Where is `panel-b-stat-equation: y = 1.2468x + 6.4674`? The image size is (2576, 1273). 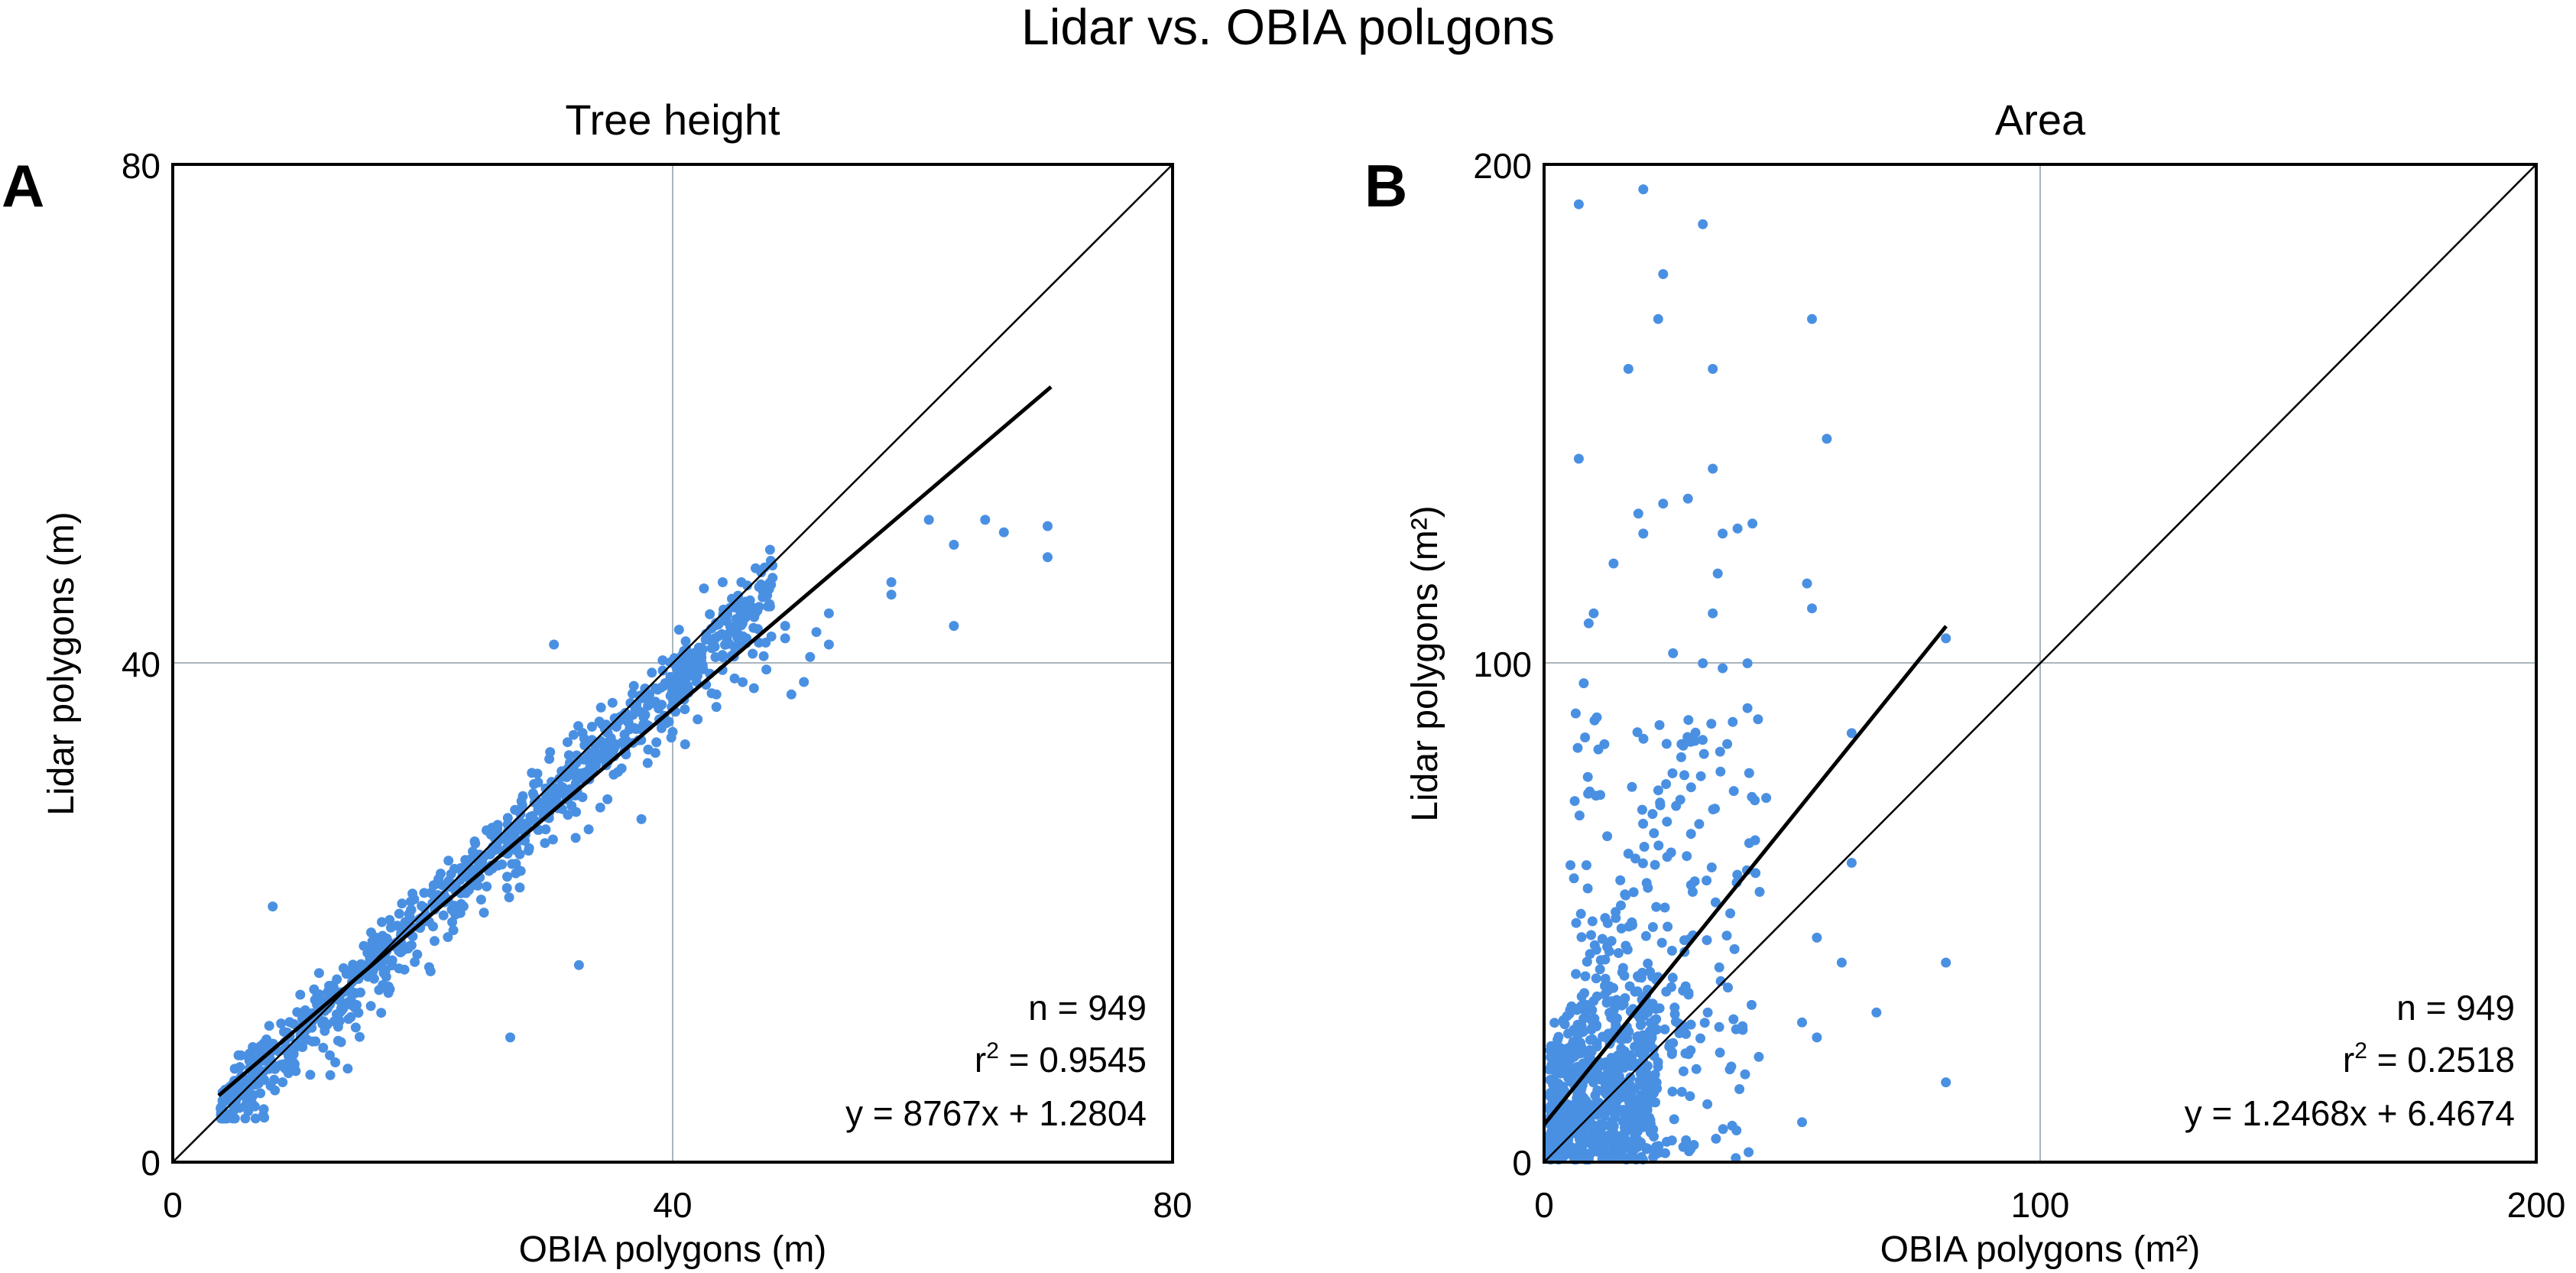 panel-b-stat-equation: y = 1.2468x + 6.4674 is located at coordinates (2350, 1113).